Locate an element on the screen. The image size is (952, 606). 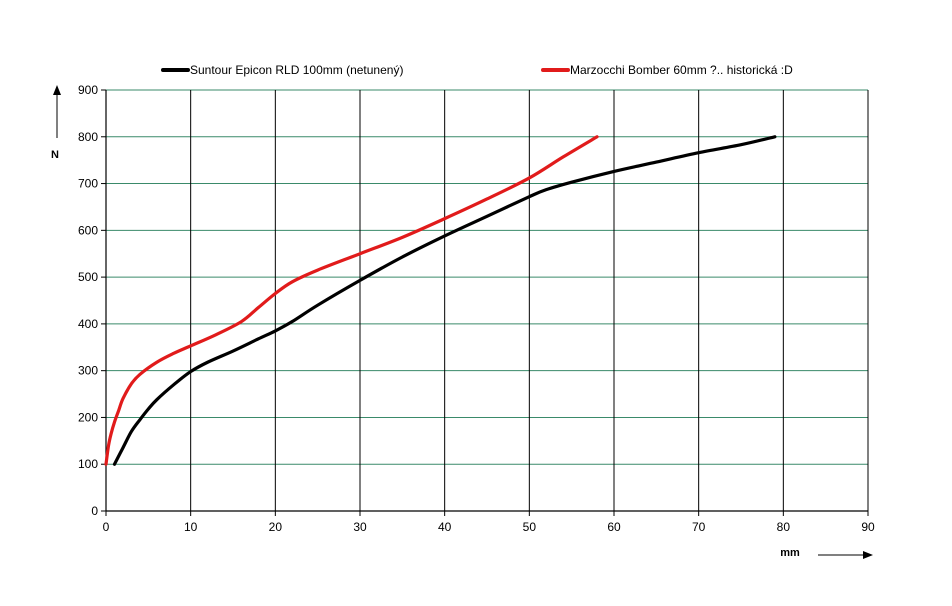
x-tick-label-1: 10 is located at coordinates (191, 527).